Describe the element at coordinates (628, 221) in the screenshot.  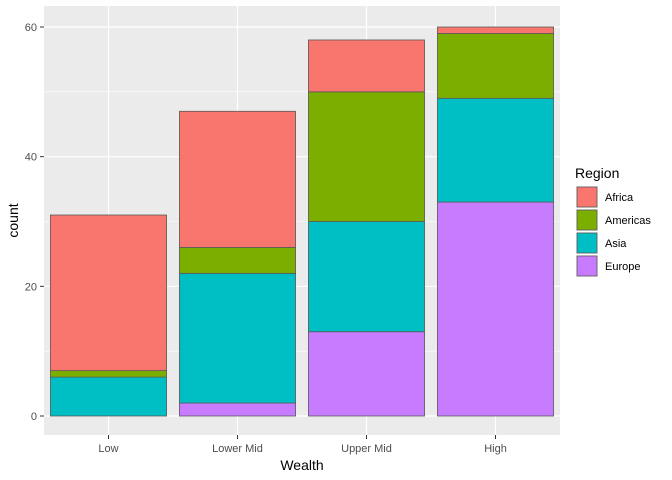
I see `legend-label-americas: Americas` at that location.